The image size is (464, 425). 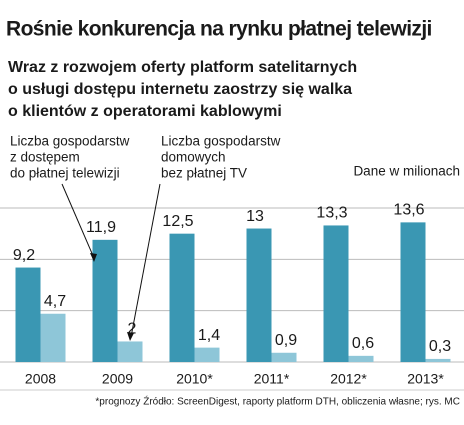 What do you see at coordinates (272, 379) in the screenshot?
I see `x-tick-label: 2011*` at bounding box center [272, 379].